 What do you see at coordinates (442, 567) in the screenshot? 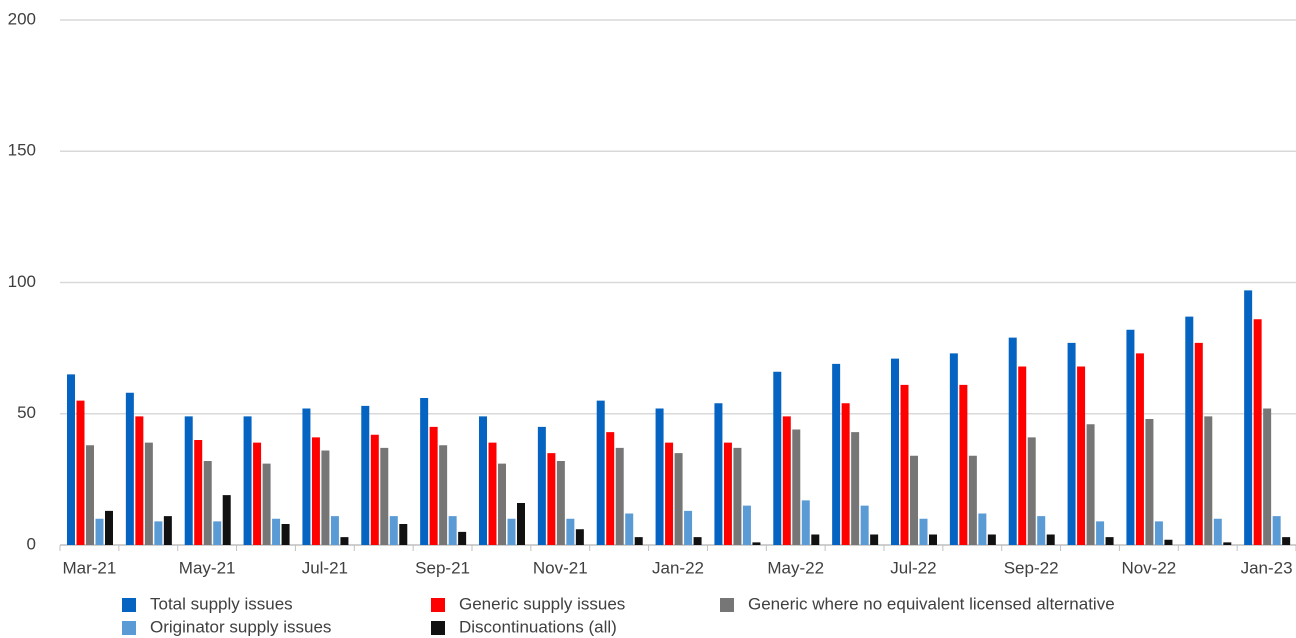
I see `x-tick-label: Sep-21` at bounding box center [442, 567].